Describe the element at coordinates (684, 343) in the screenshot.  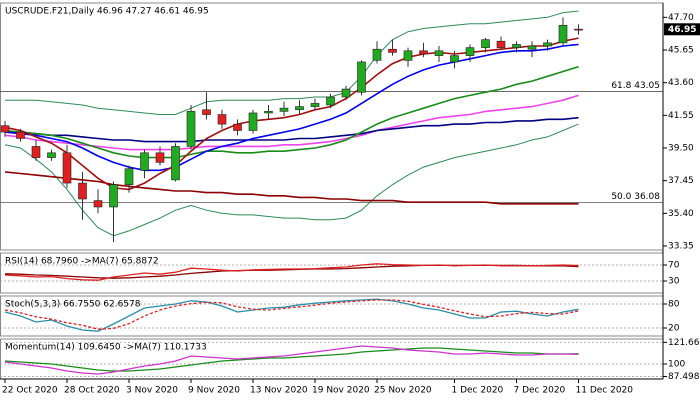
I see `y-tick-label: 121.6657` at that location.